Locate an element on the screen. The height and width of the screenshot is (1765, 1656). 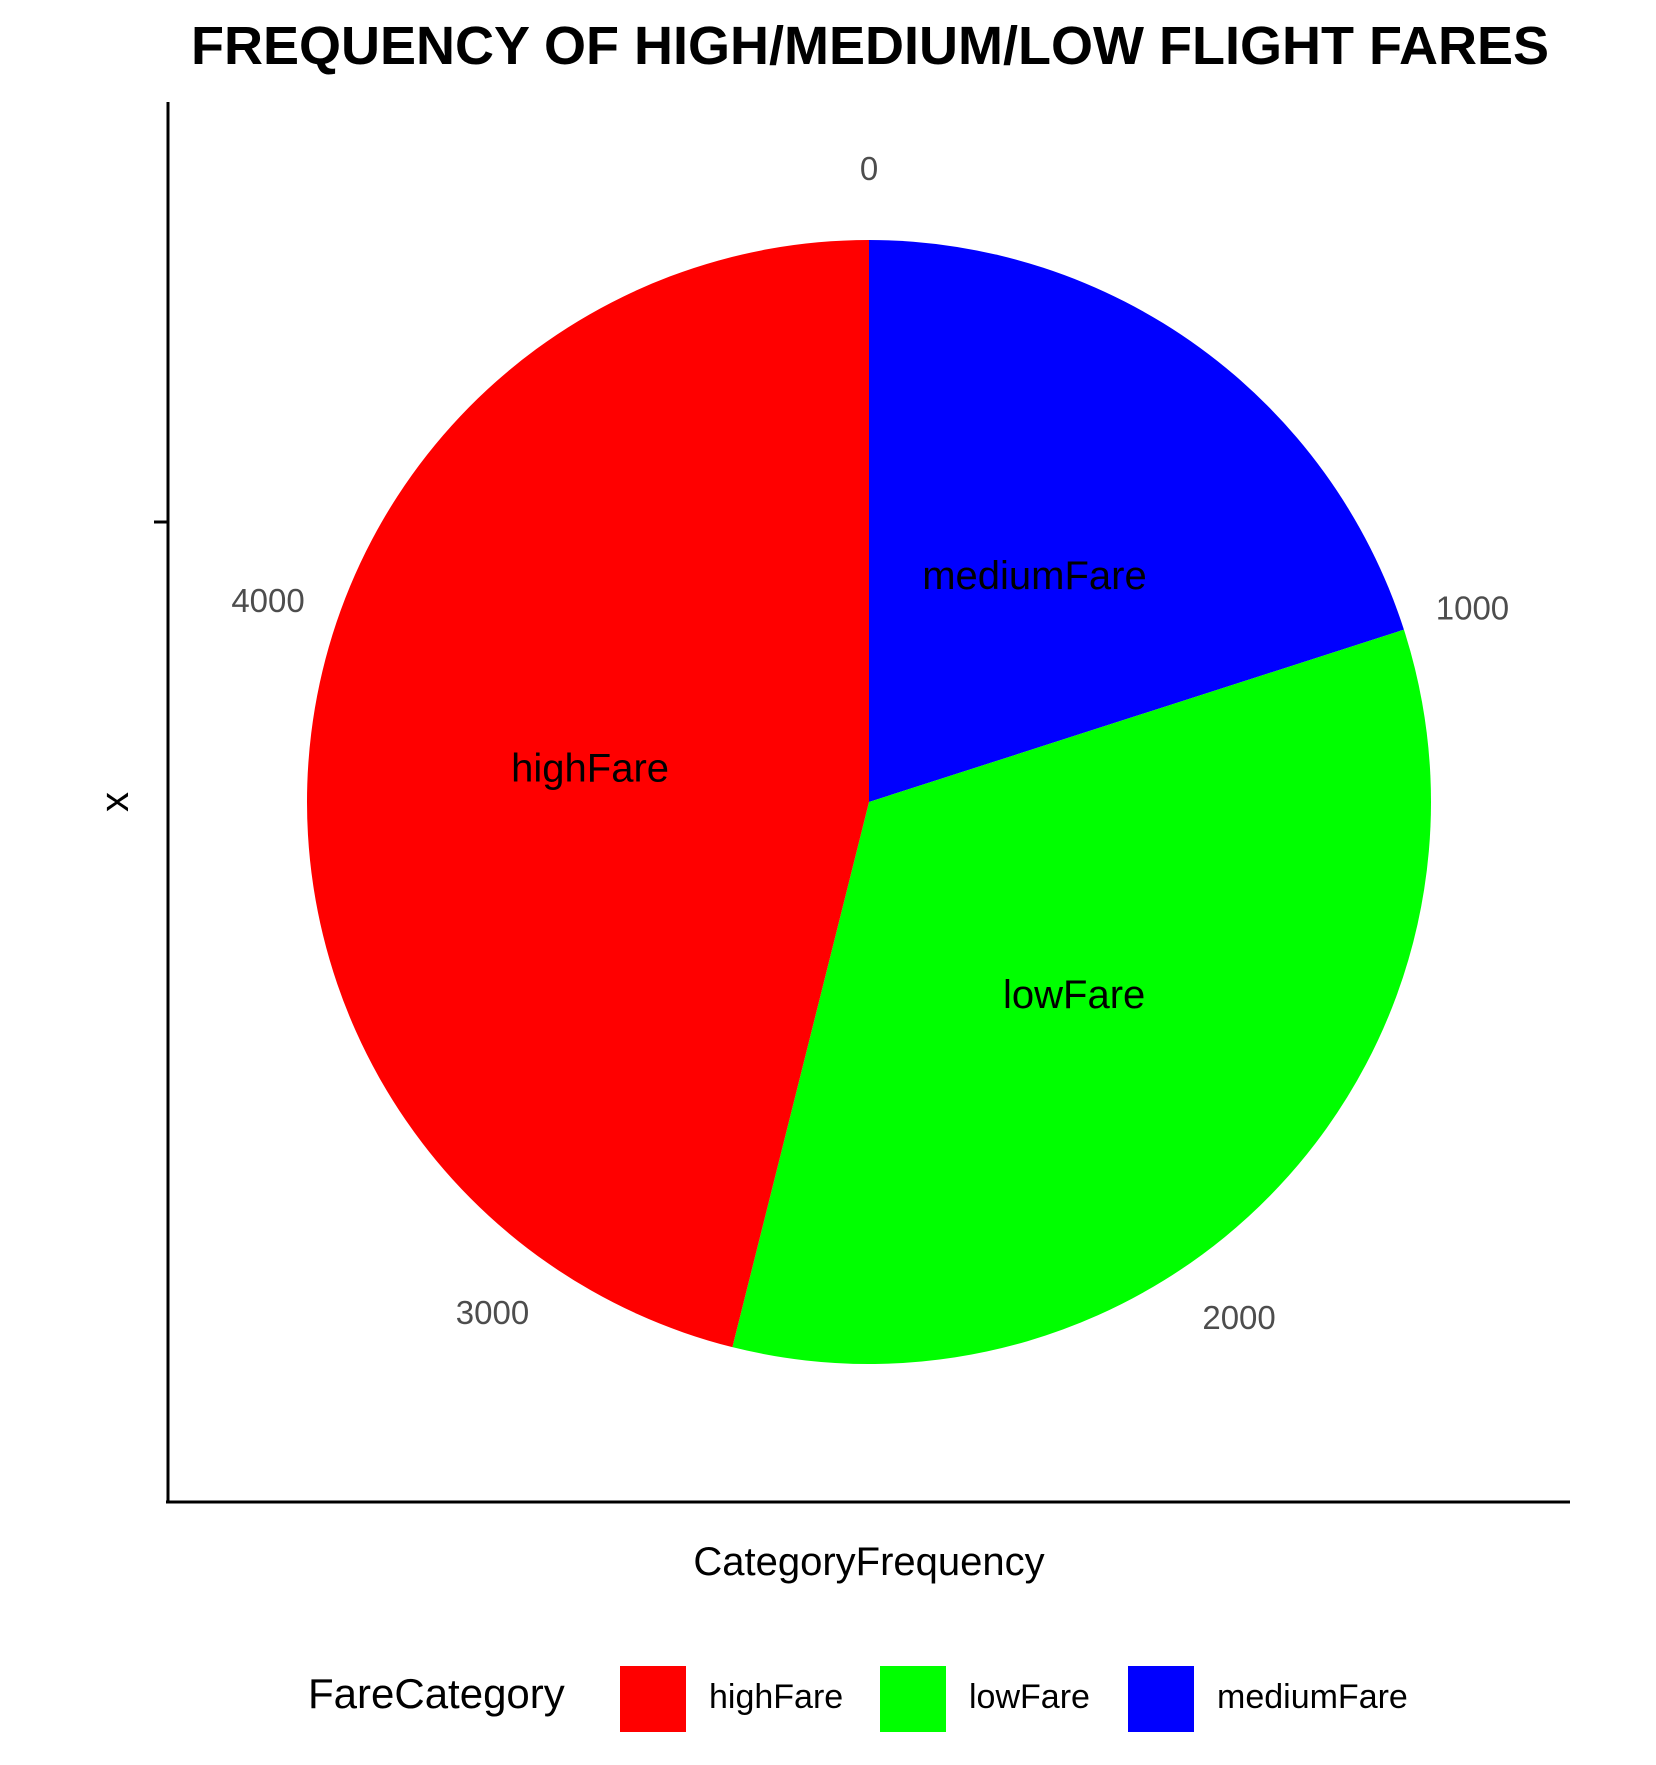
slice-label-mediumFare: mediumFare is located at coordinates (1034, 576).